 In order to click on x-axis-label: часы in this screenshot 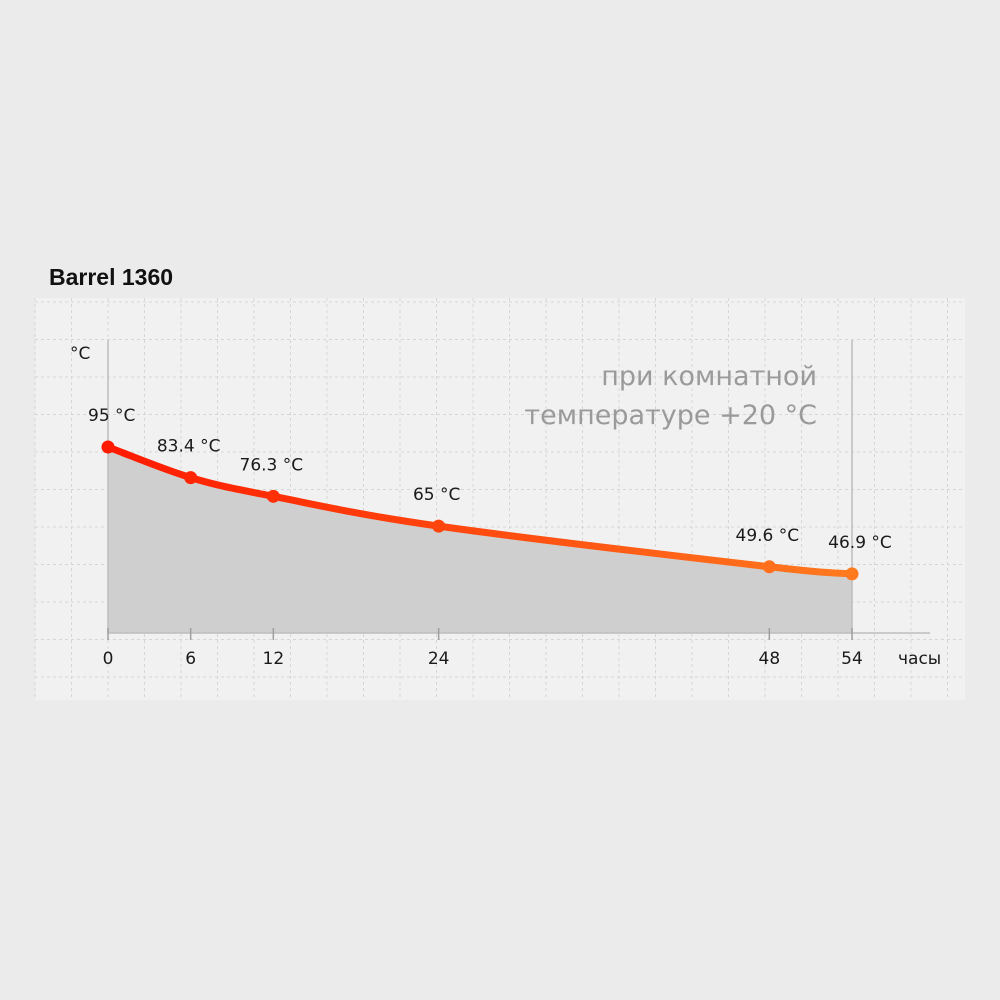, I will do `click(919, 659)`.